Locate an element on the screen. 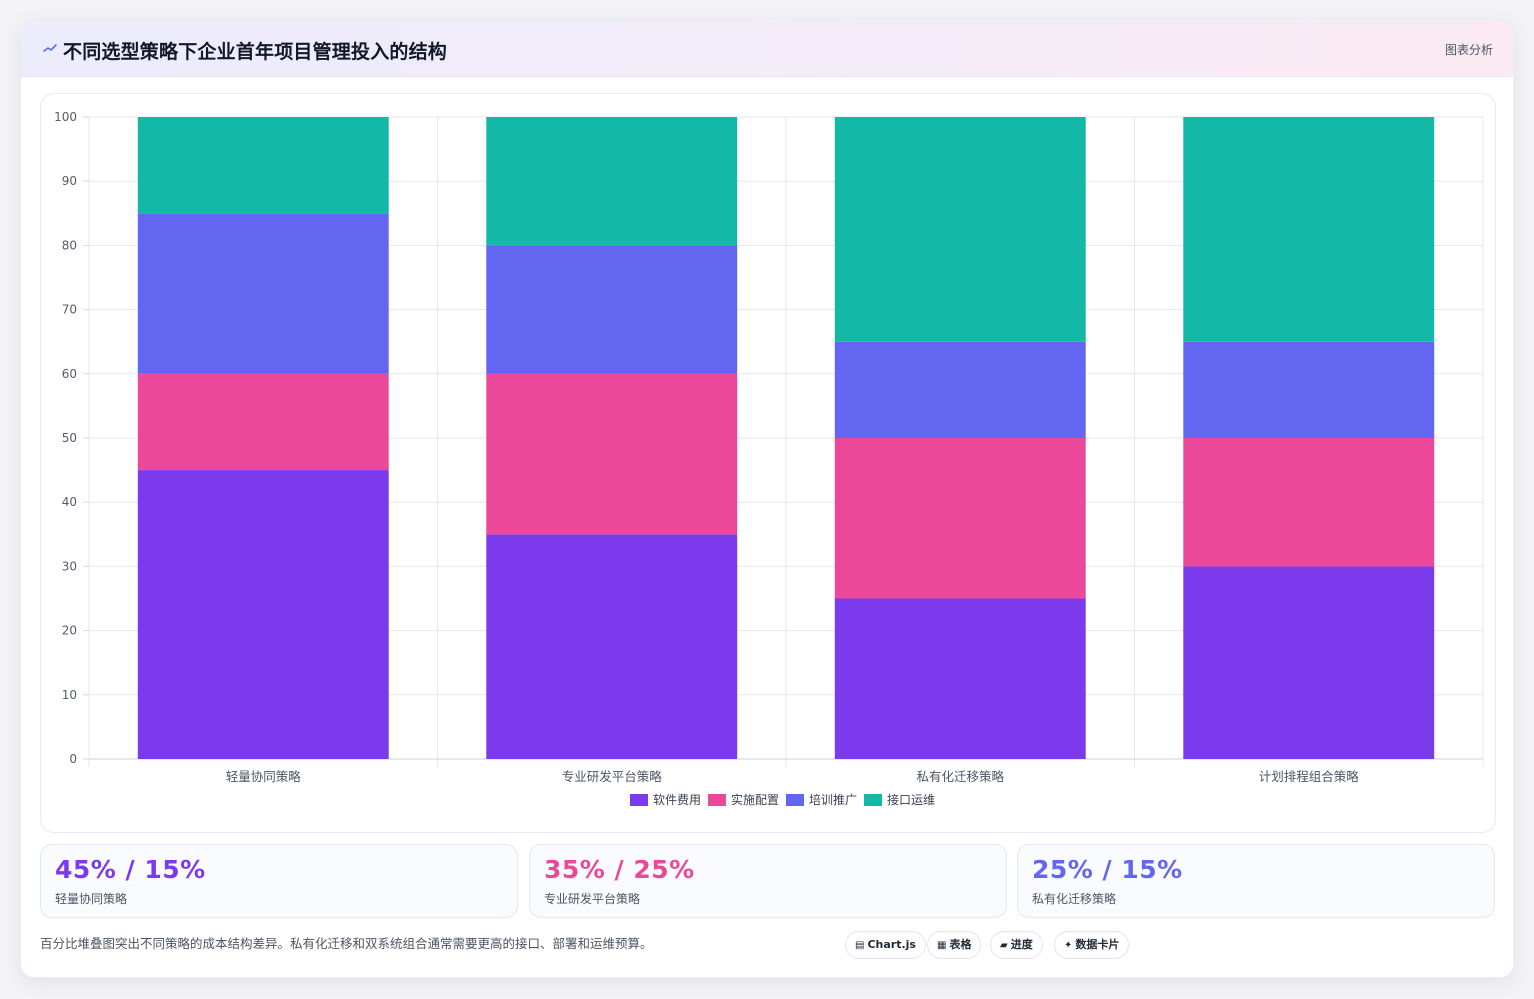 Image resolution: width=1534 pixels, height=999 pixels. chart-icon: ▤ is located at coordinates (860, 945).